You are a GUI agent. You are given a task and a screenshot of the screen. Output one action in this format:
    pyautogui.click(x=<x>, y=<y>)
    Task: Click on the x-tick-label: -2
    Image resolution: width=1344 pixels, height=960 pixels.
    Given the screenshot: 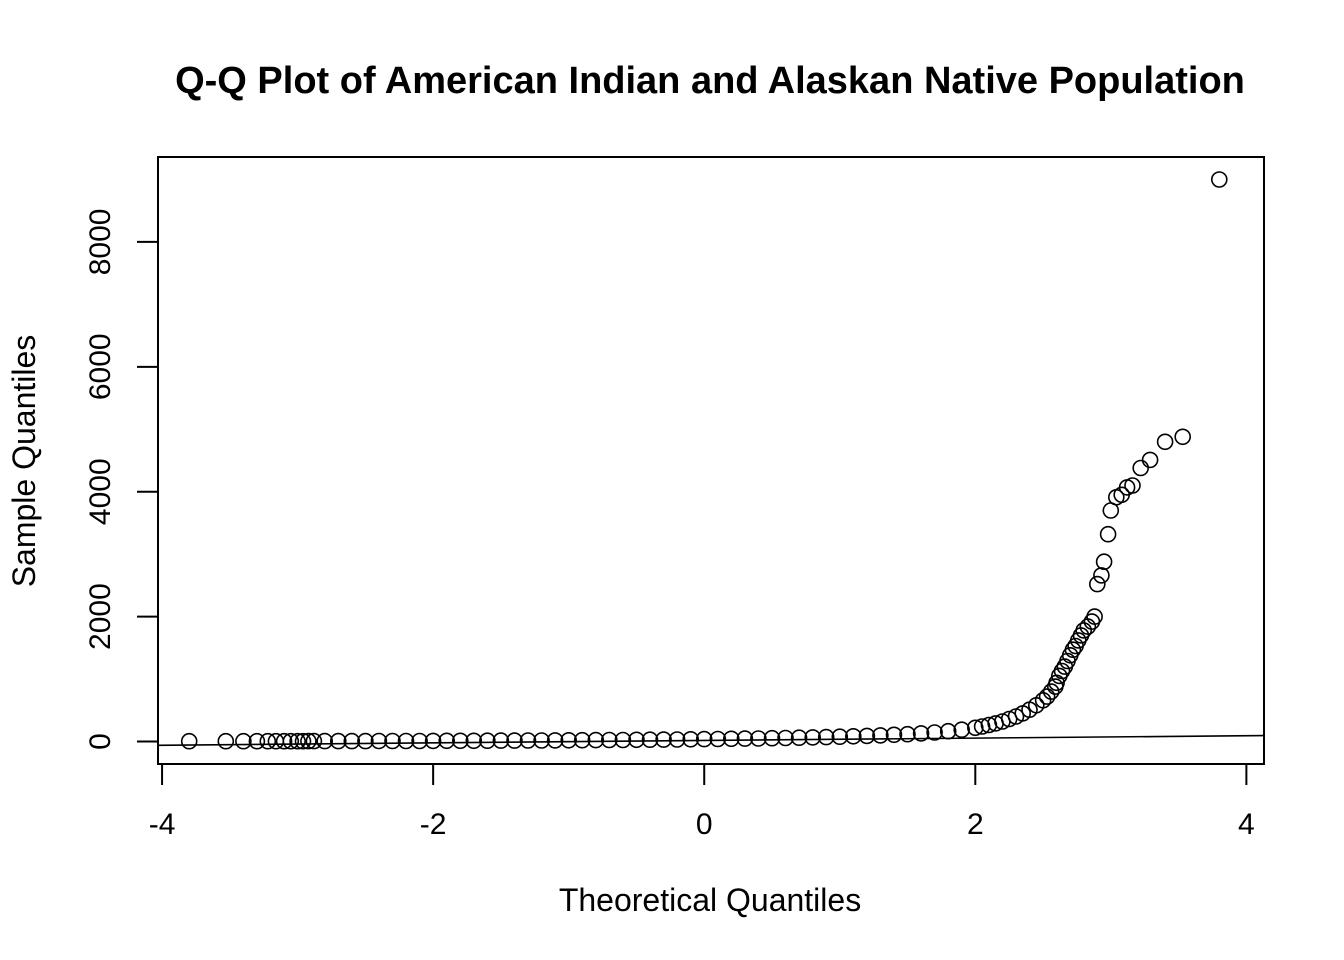 What is the action you would take?
    pyautogui.click(x=433, y=824)
    